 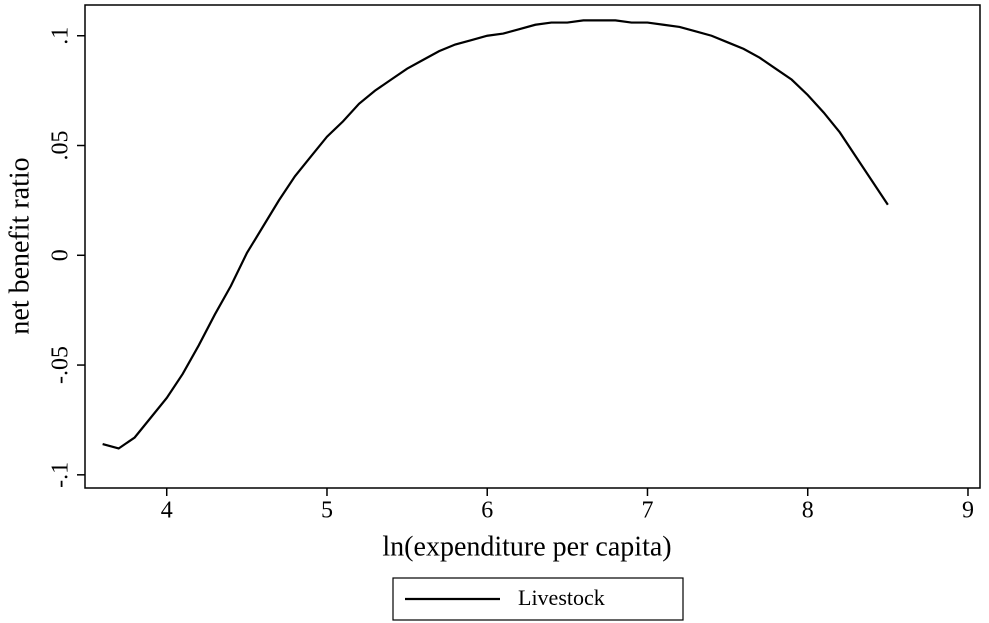 I want to click on x-tick-label: 8, so click(x=808, y=511).